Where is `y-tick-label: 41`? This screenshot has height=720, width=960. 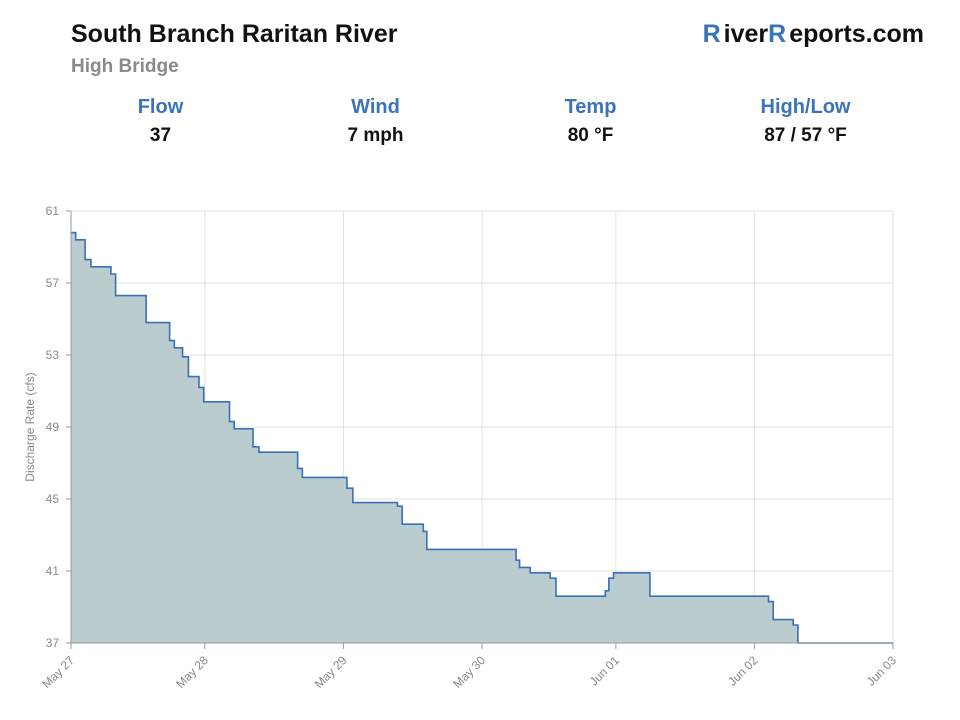 y-tick-label: 41 is located at coordinates (53, 571).